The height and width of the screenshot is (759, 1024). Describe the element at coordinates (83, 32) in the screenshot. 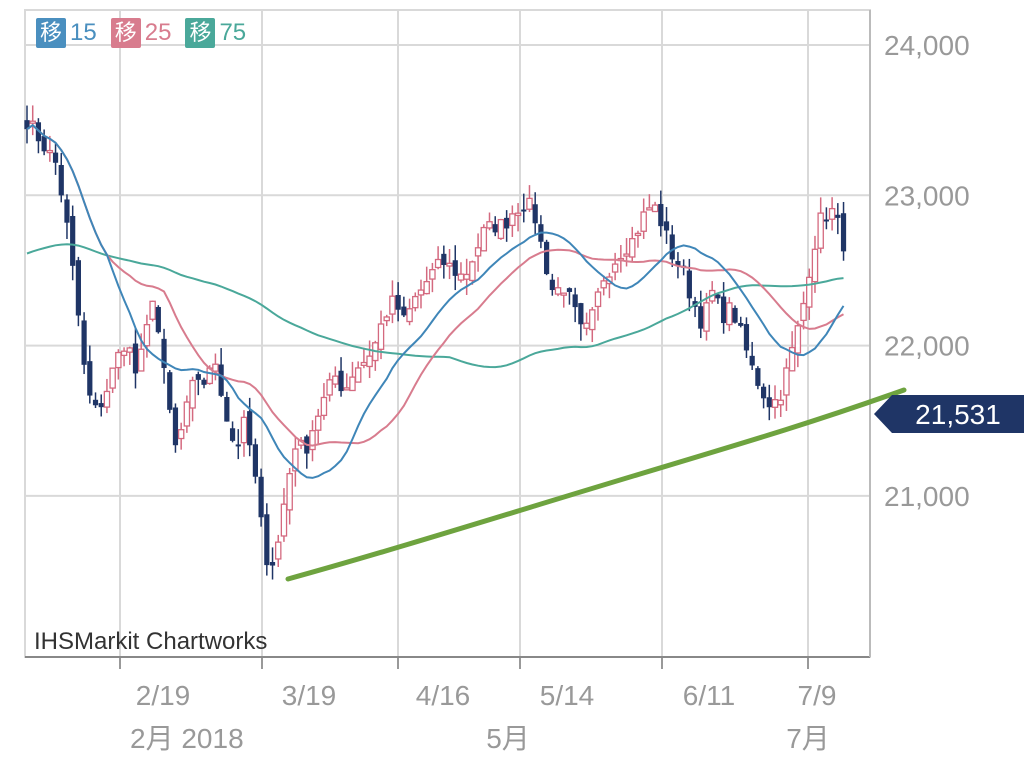

I see `legend-ma15-value: 15` at that location.